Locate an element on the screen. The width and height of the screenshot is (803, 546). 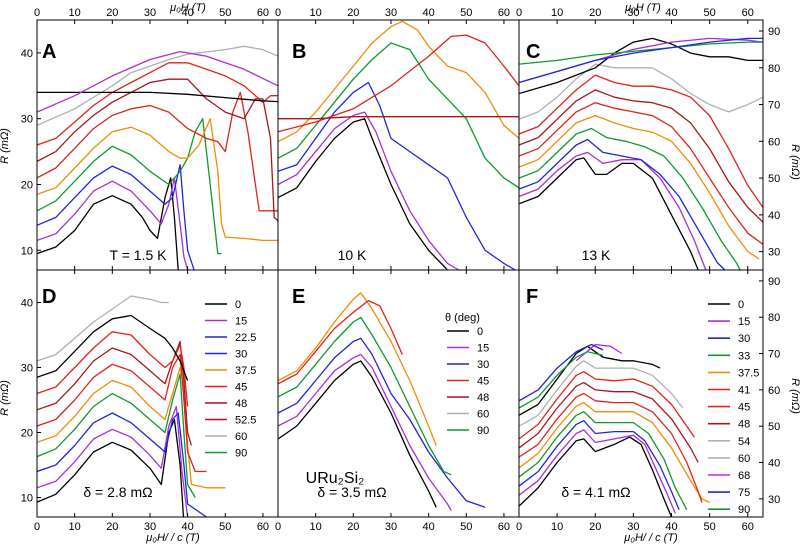
y-tick-label-right: 30 is located at coordinates (774, 253).